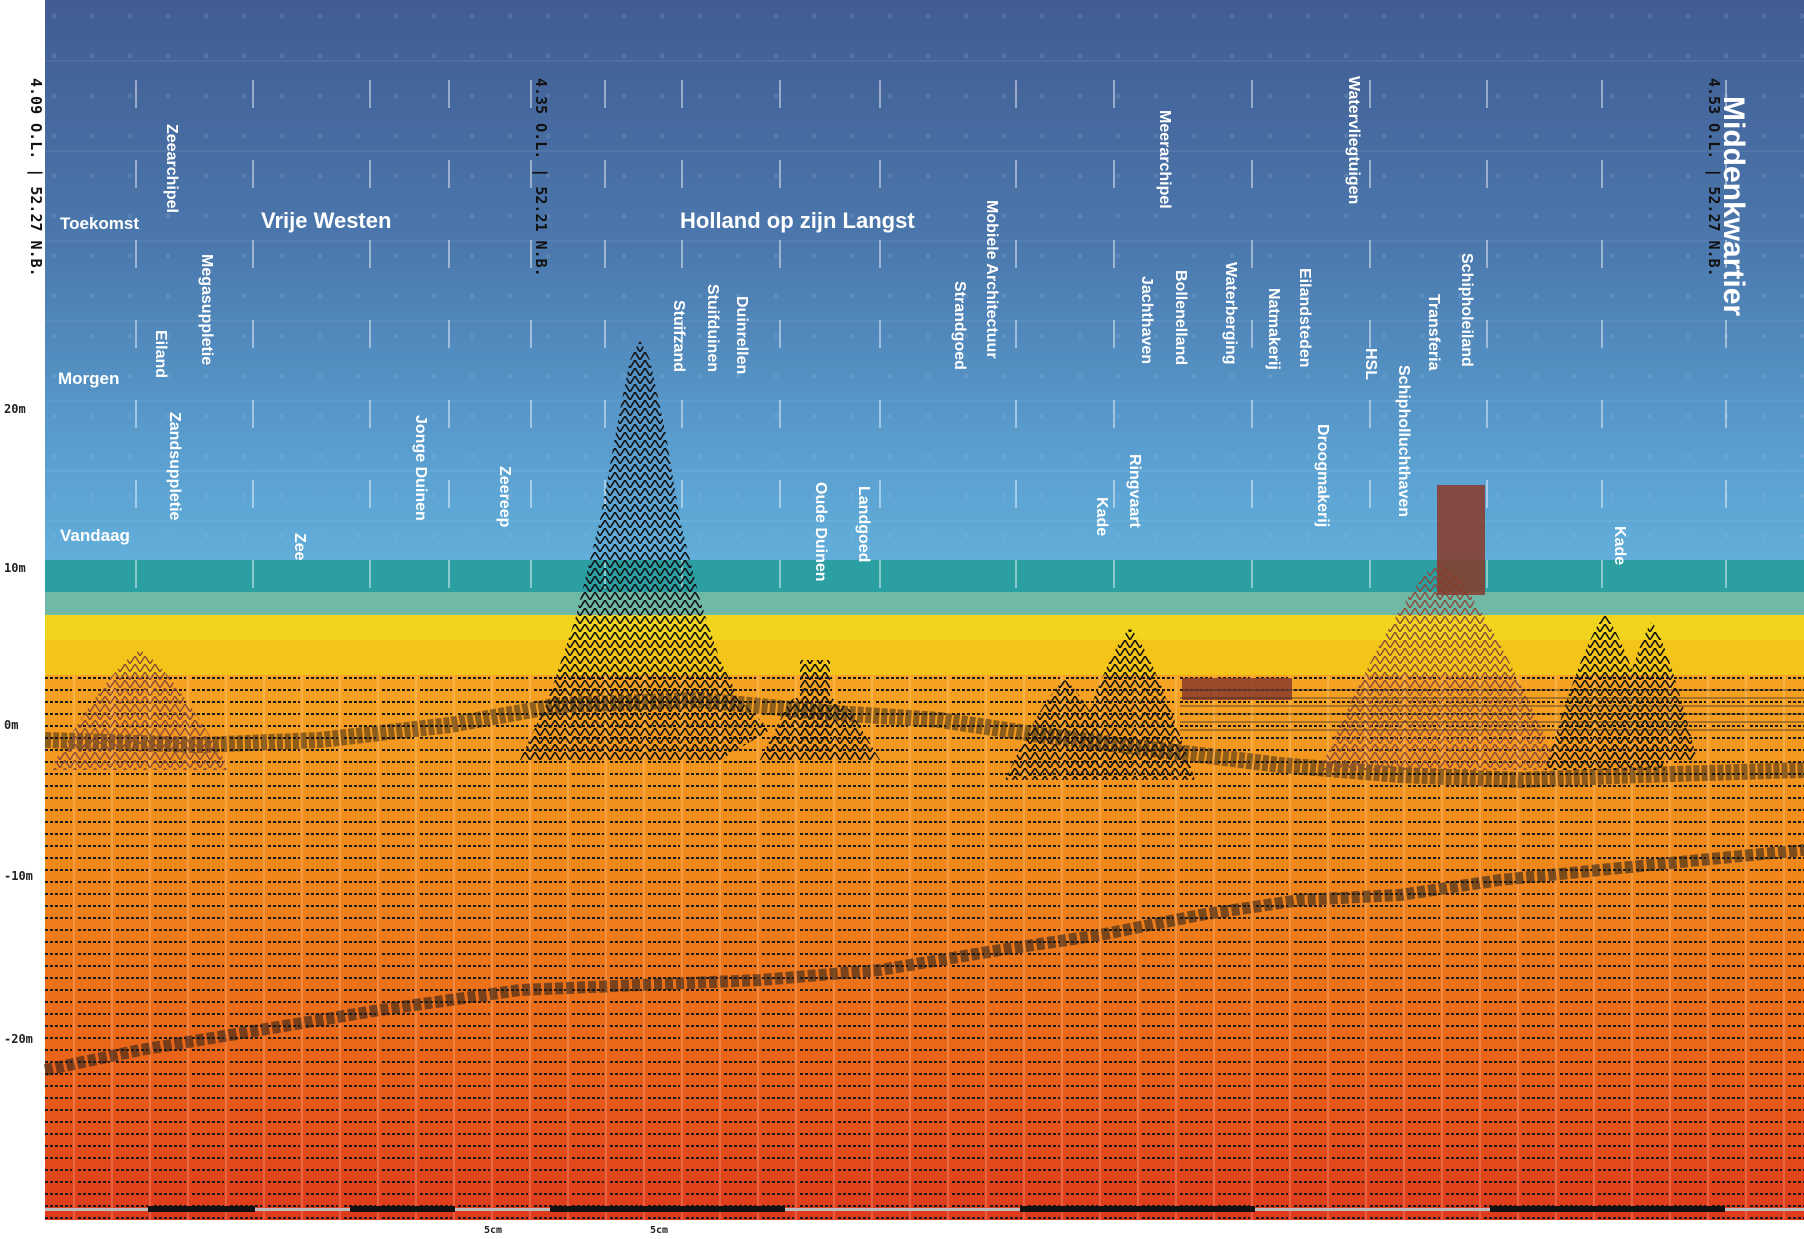 The height and width of the screenshot is (1239, 1804). Describe the element at coordinates (1230, 313) in the screenshot. I see `label-waterberging: Waterberging` at that location.